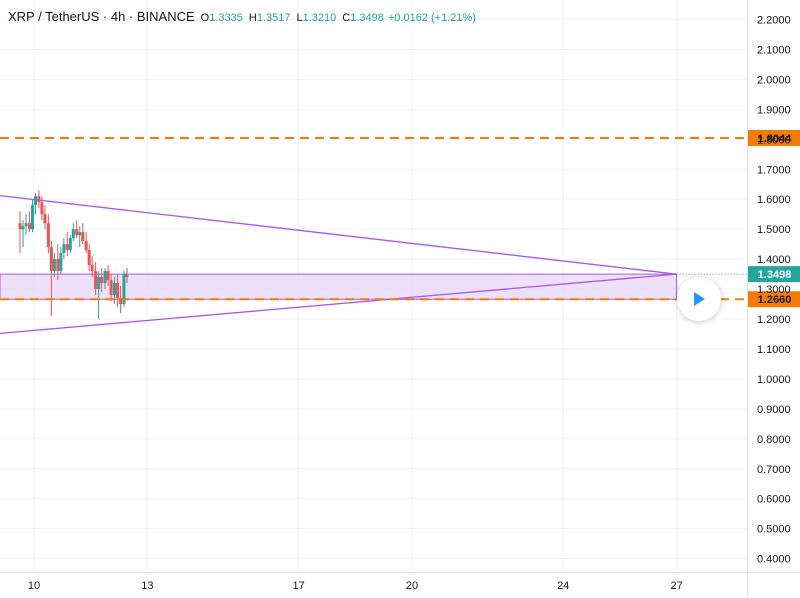 The width and height of the screenshot is (800, 598). I want to click on time-tick-label: 13, so click(147, 586).